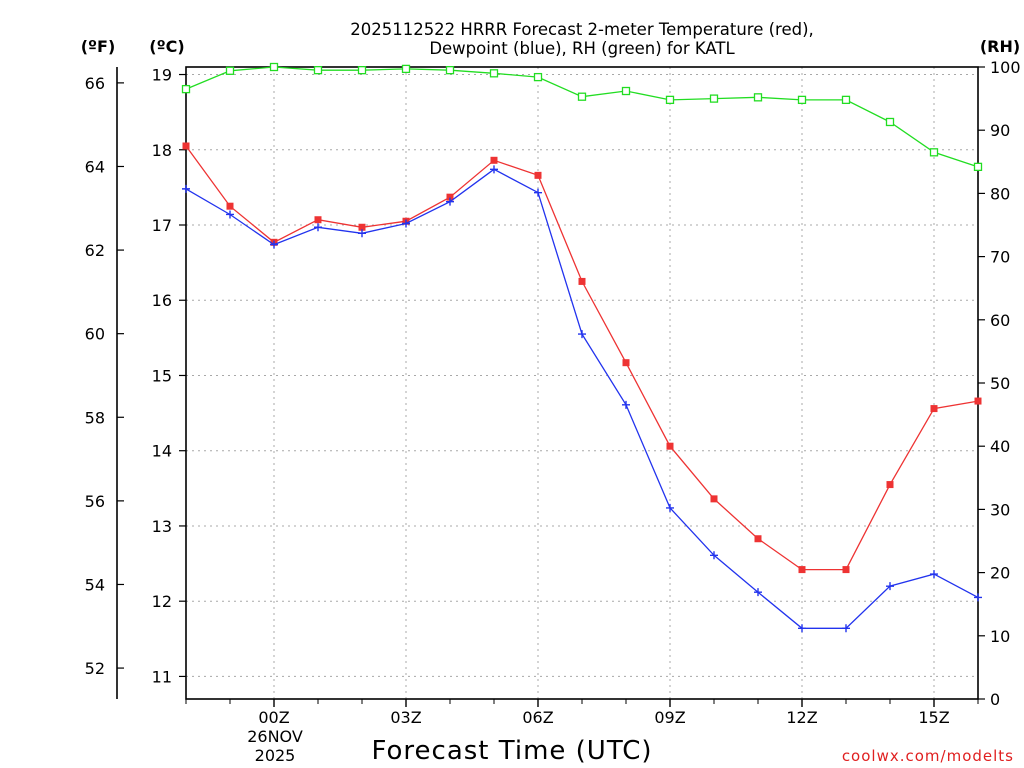 This screenshot has width=1024, height=768. I want to click on celsius-tick-label: 13, so click(162, 526).